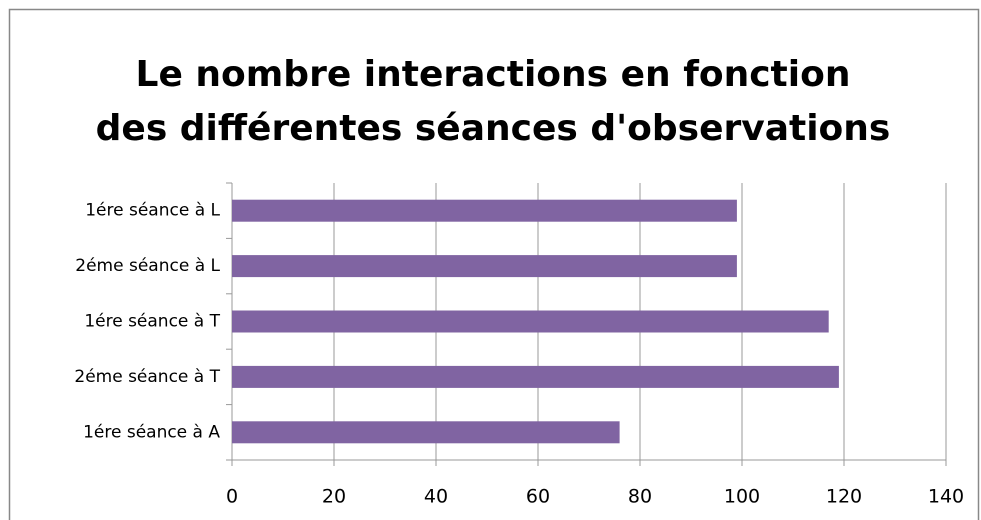 The width and height of the screenshot is (981, 520). I want to click on x-tick-label: 120, so click(844, 497).